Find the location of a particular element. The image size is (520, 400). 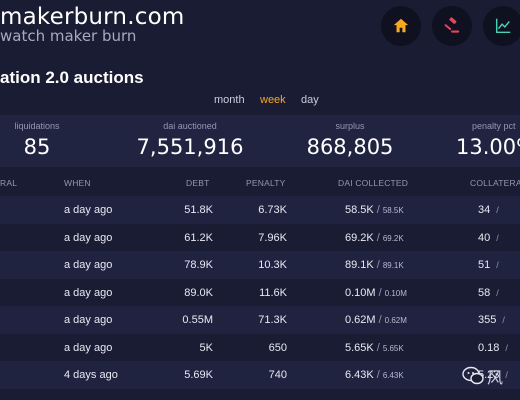

cell-dai-collected: 0.10M/0.10M is located at coordinates (376, 293).